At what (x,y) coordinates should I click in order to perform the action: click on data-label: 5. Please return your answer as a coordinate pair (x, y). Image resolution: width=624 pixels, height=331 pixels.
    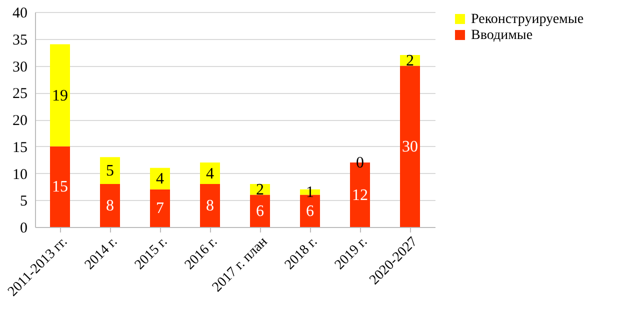
    Looking at the image, I should click on (110, 171).